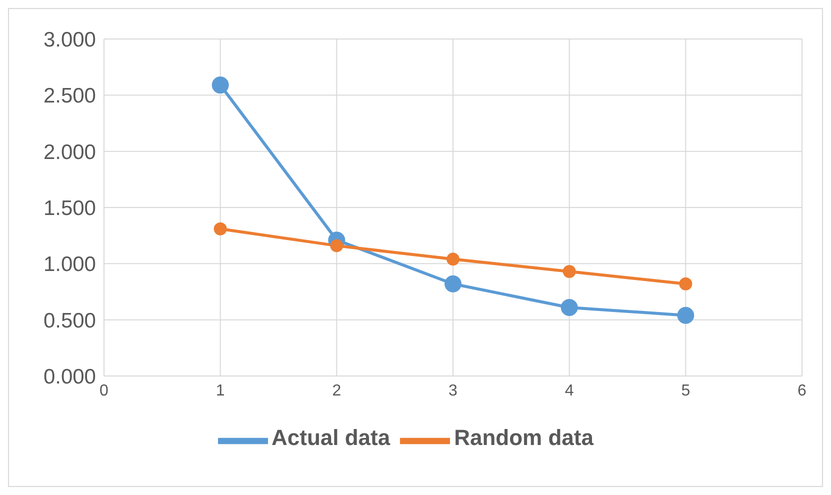 Image resolution: width=831 pixels, height=495 pixels. Describe the element at coordinates (453, 391) in the screenshot. I see `x-tick-label: 3` at that location.